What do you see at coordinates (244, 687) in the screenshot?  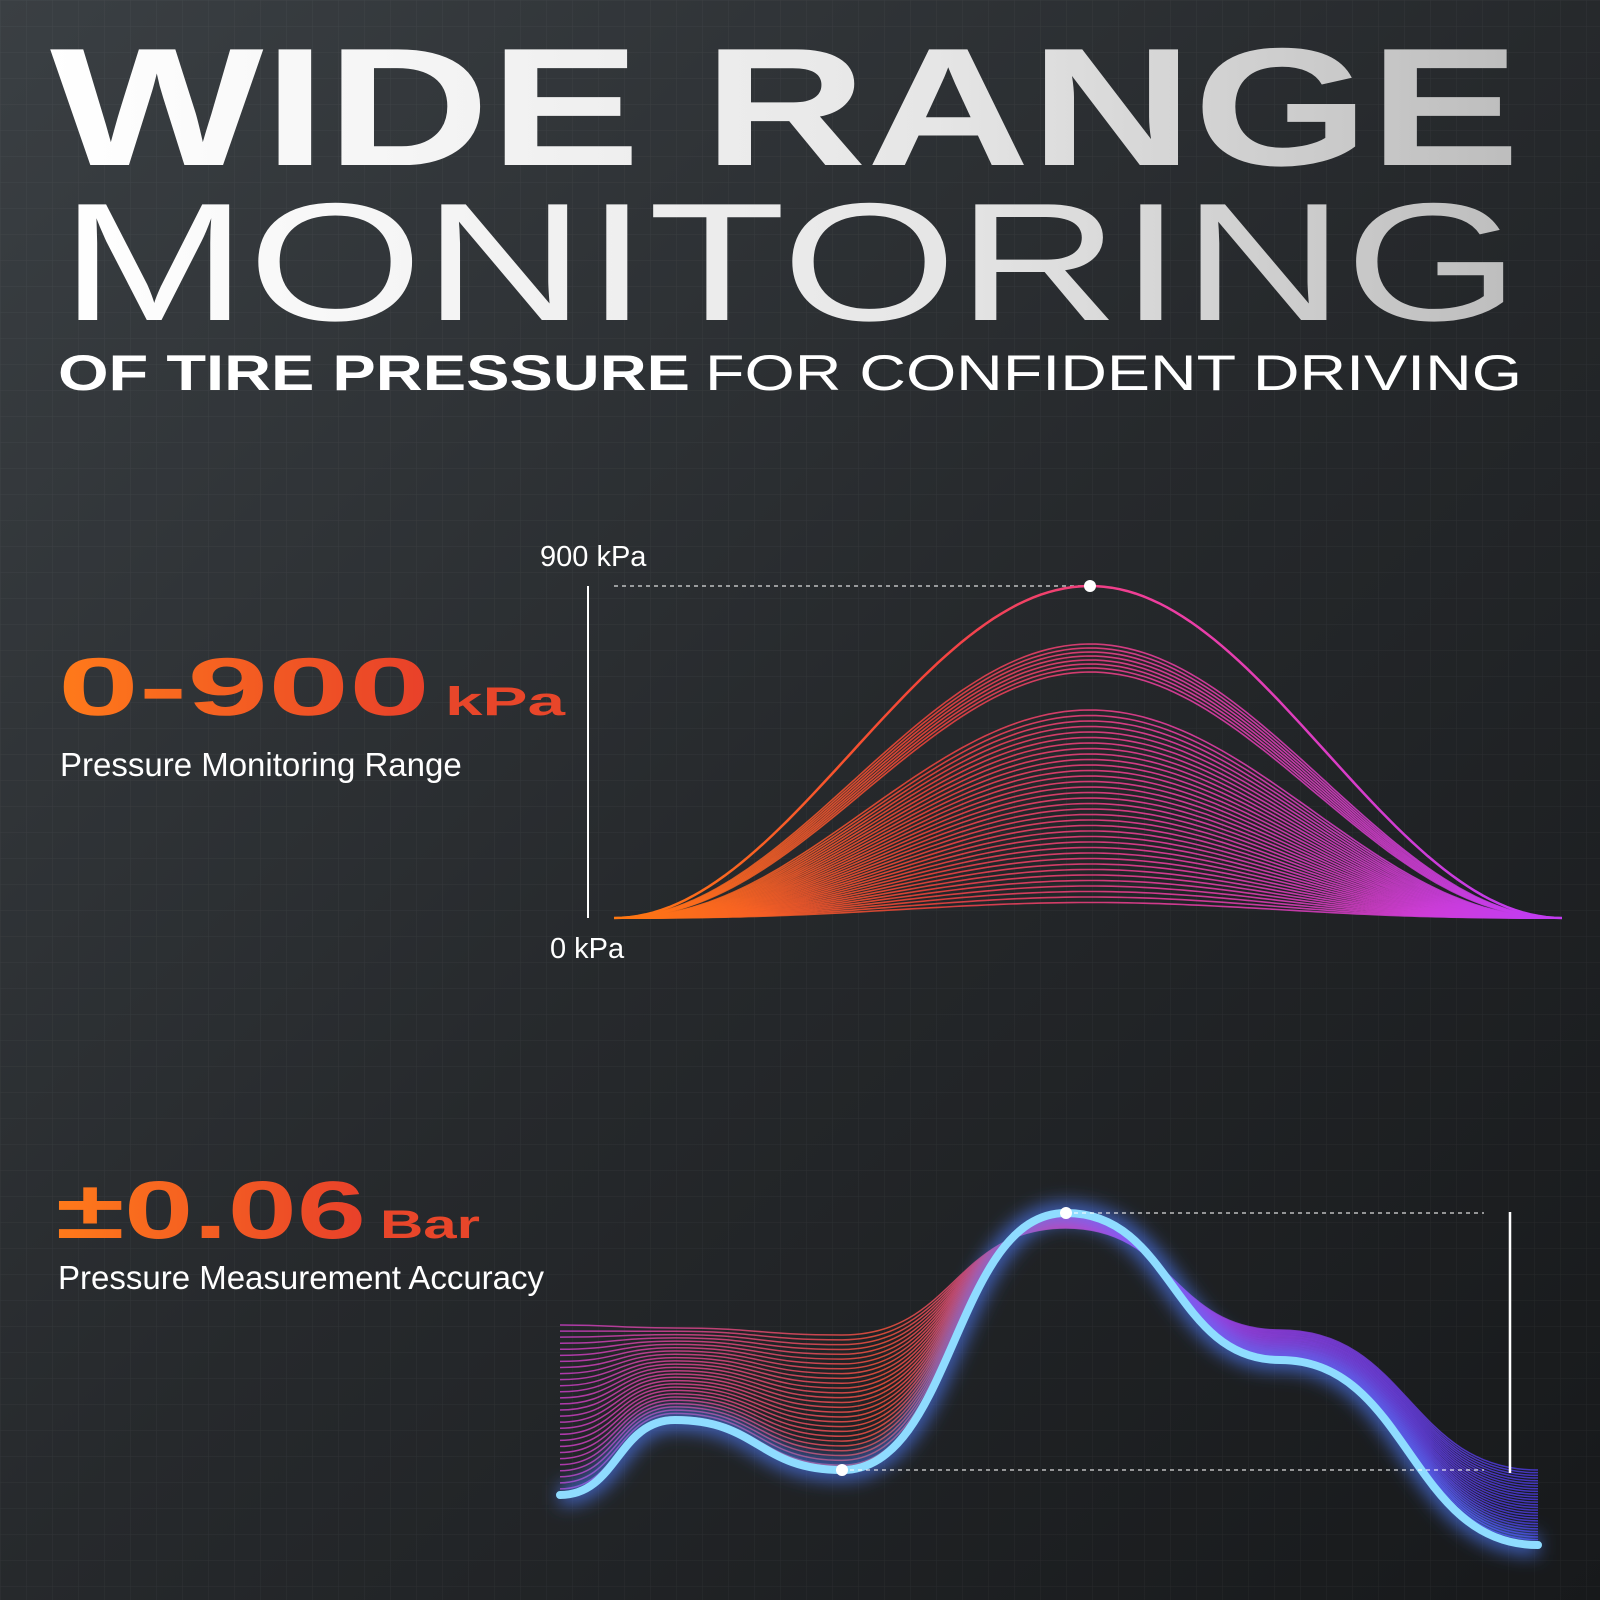 I see `range-value: 0-900` at bounding box center [244, 687].